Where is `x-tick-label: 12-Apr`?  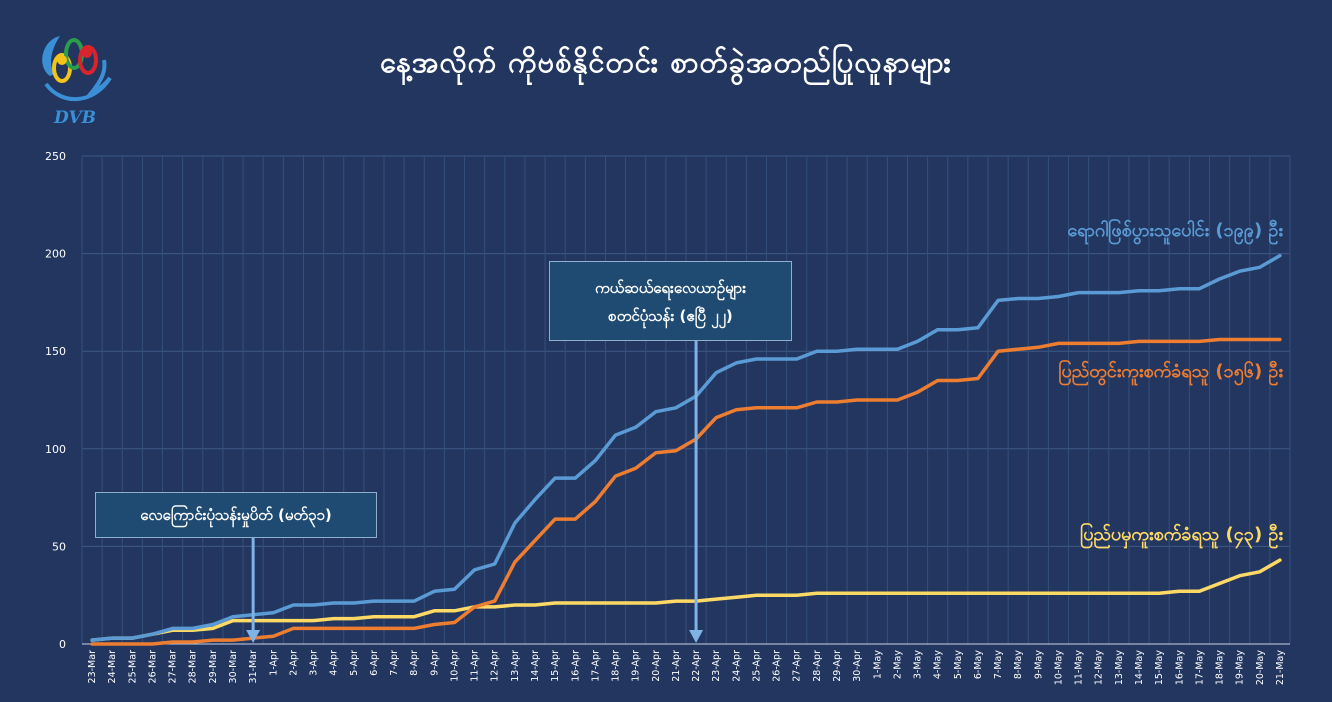
x-tick-label: 12-Apr is located at coordinates (495, 666).